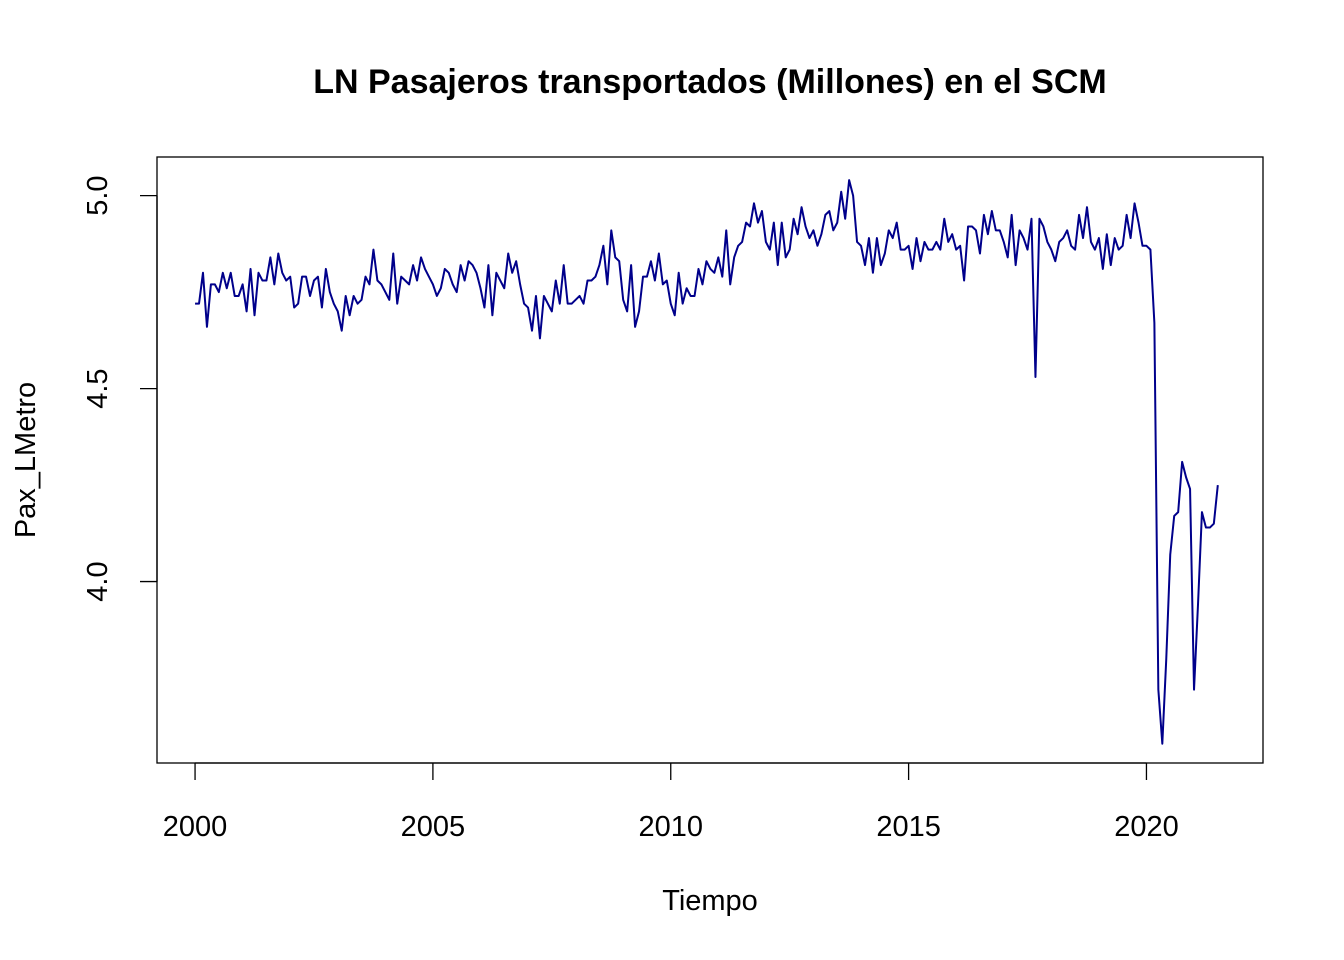 The image size is (1344, 960). Describe the element at coordinates (908, 827) in the screenshot. I see `x-tick-label: 2015` at that location.